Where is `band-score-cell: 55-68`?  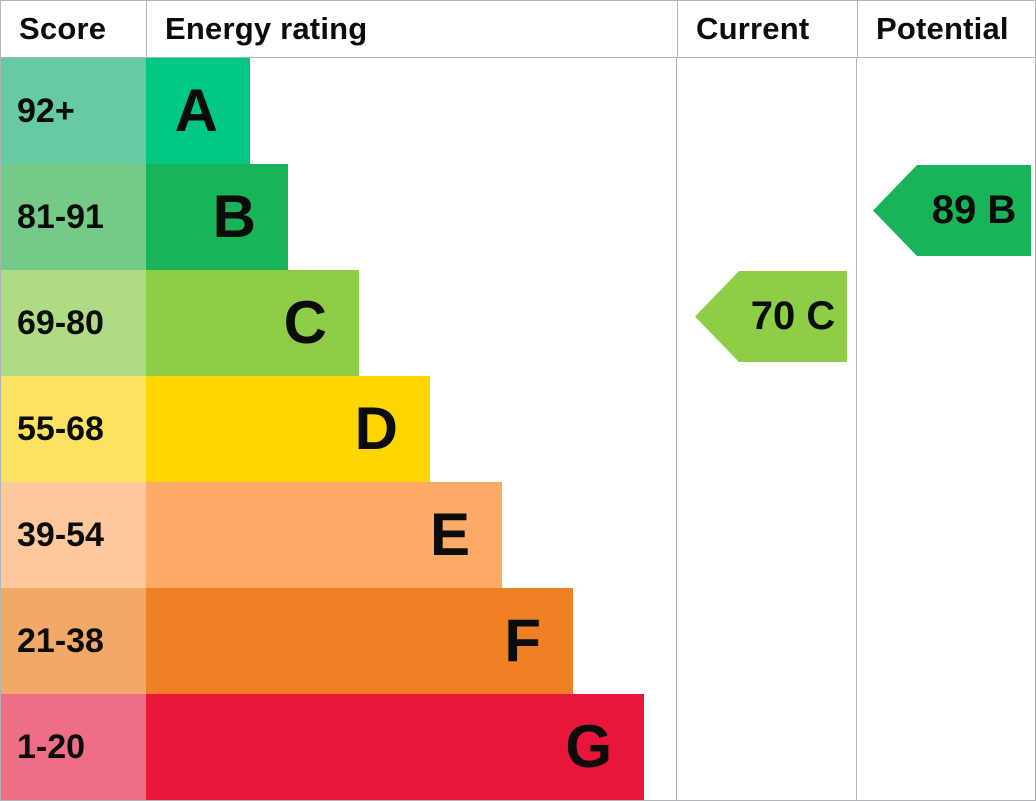 band-score-cell: 55-68 is located at coordinates (73, 429).